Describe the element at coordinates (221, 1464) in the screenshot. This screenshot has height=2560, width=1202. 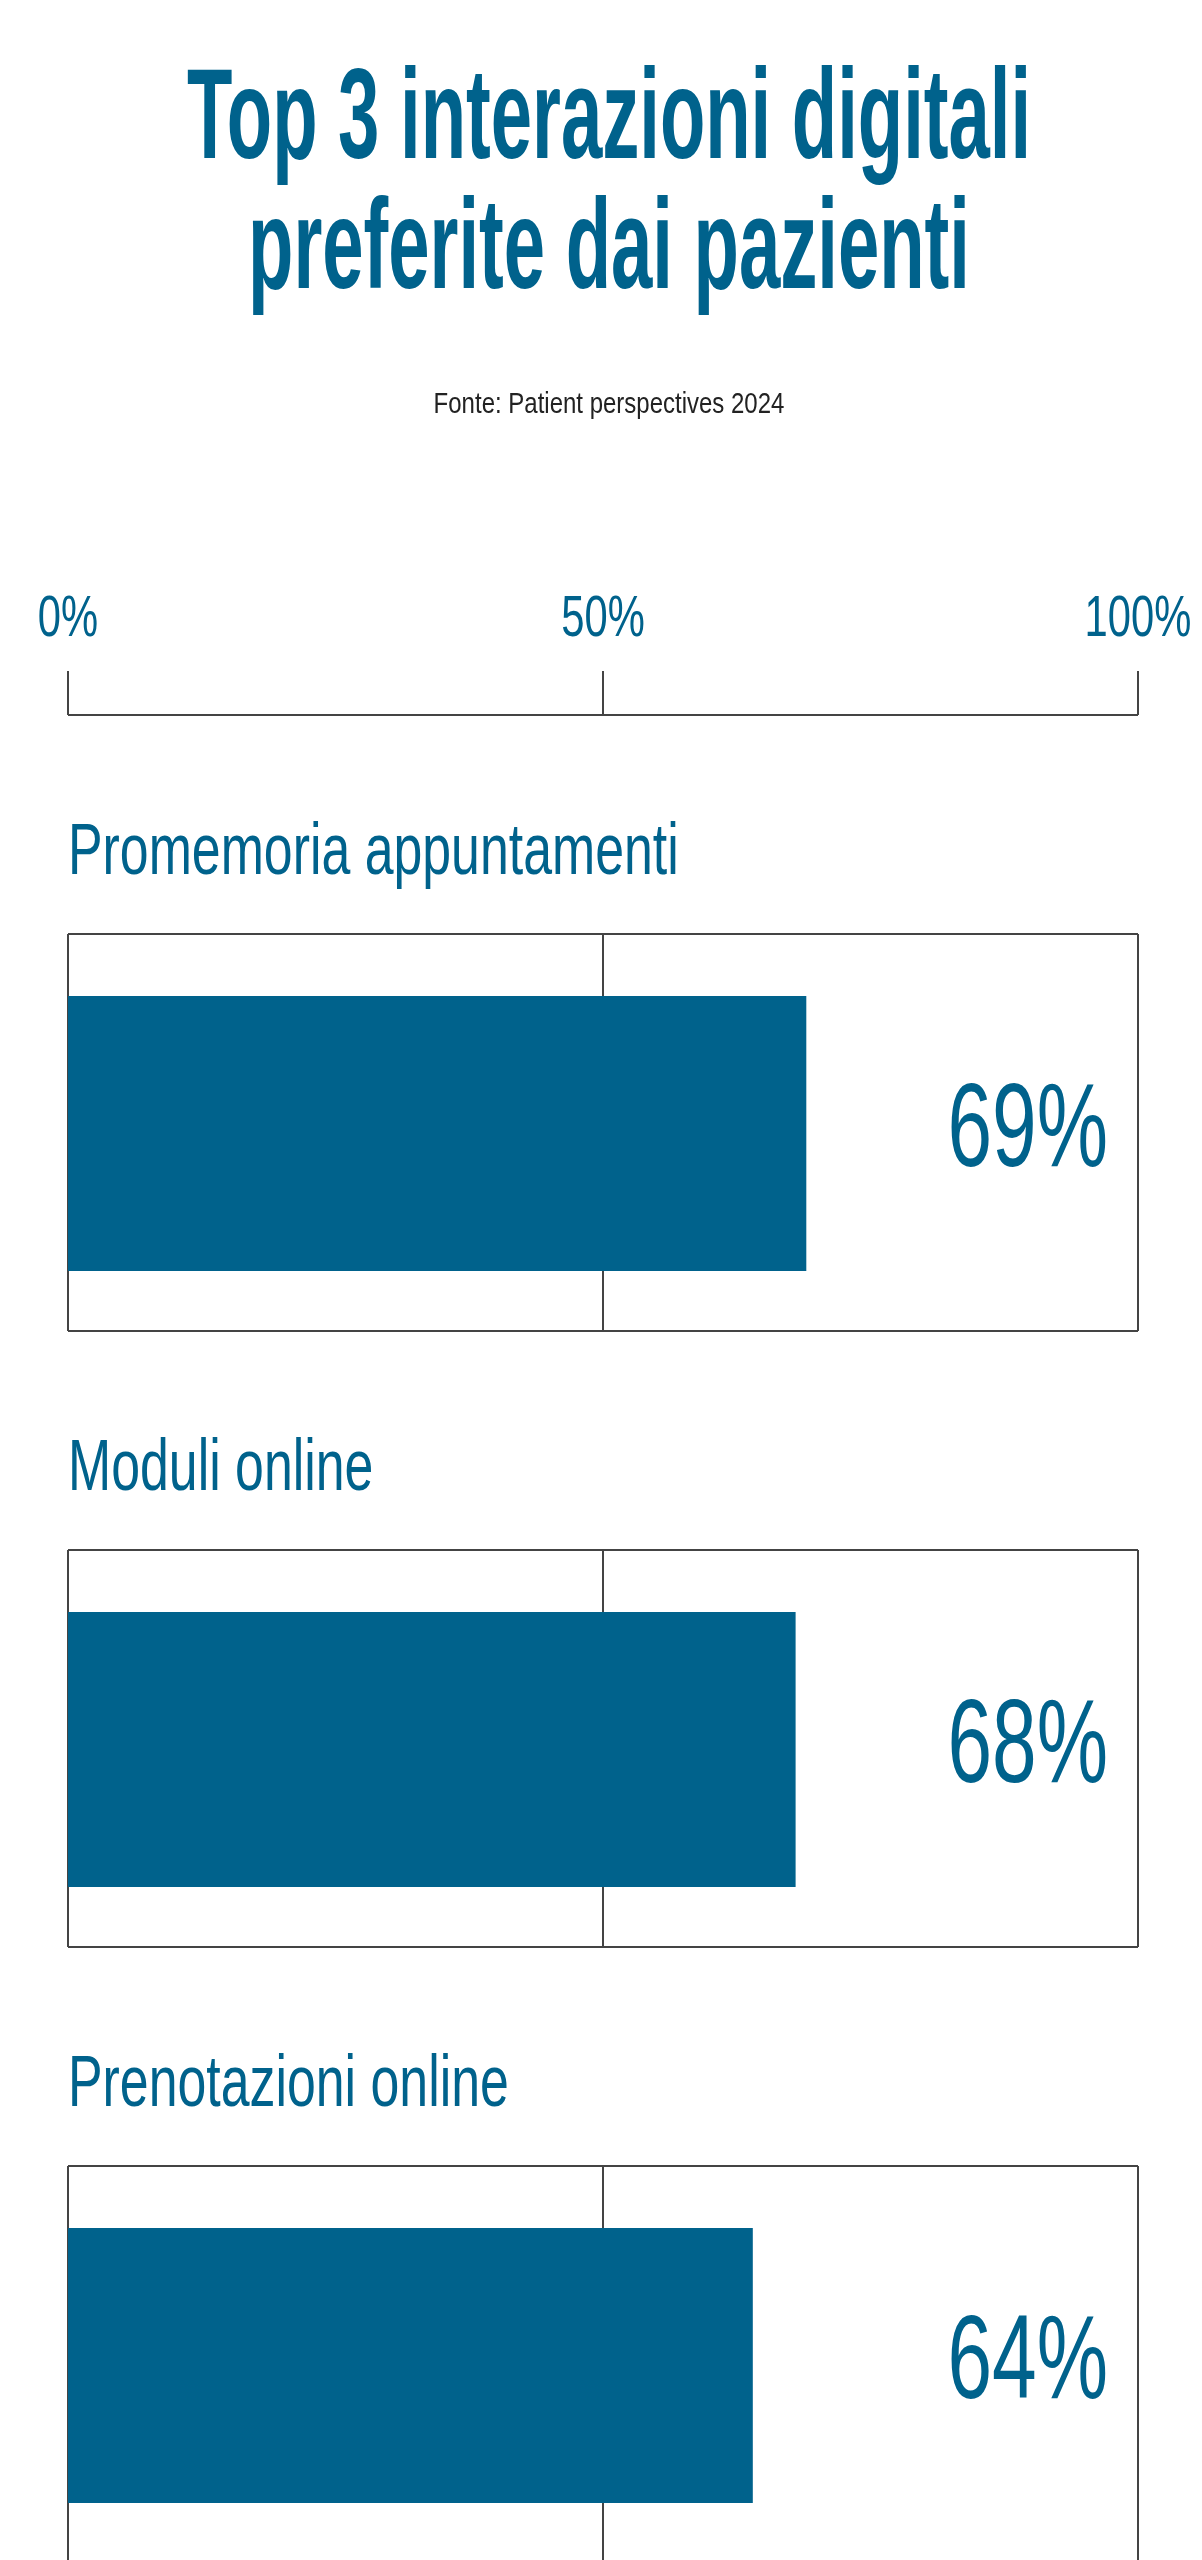
I see `y-tick-label: Moduli online` at that location.